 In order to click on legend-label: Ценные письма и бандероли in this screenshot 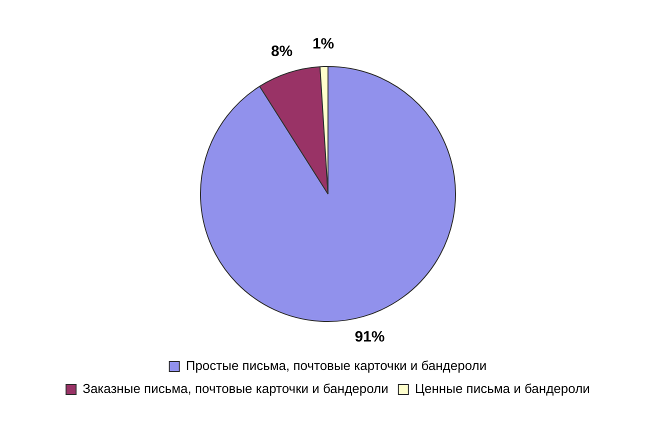, I will do `click(502, 388)`.